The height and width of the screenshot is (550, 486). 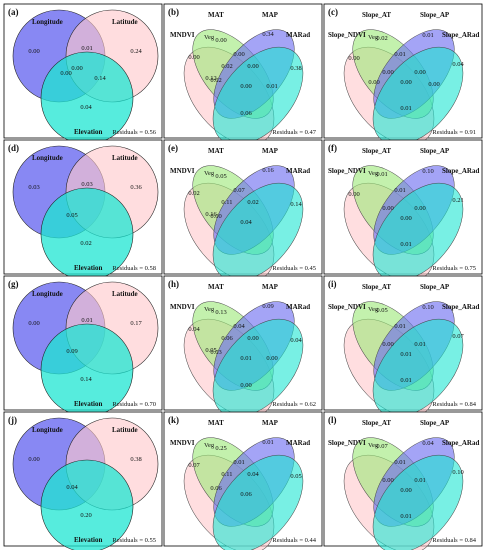 I want to click on region-value-v1: 0.05, so click(x=381, y=310).